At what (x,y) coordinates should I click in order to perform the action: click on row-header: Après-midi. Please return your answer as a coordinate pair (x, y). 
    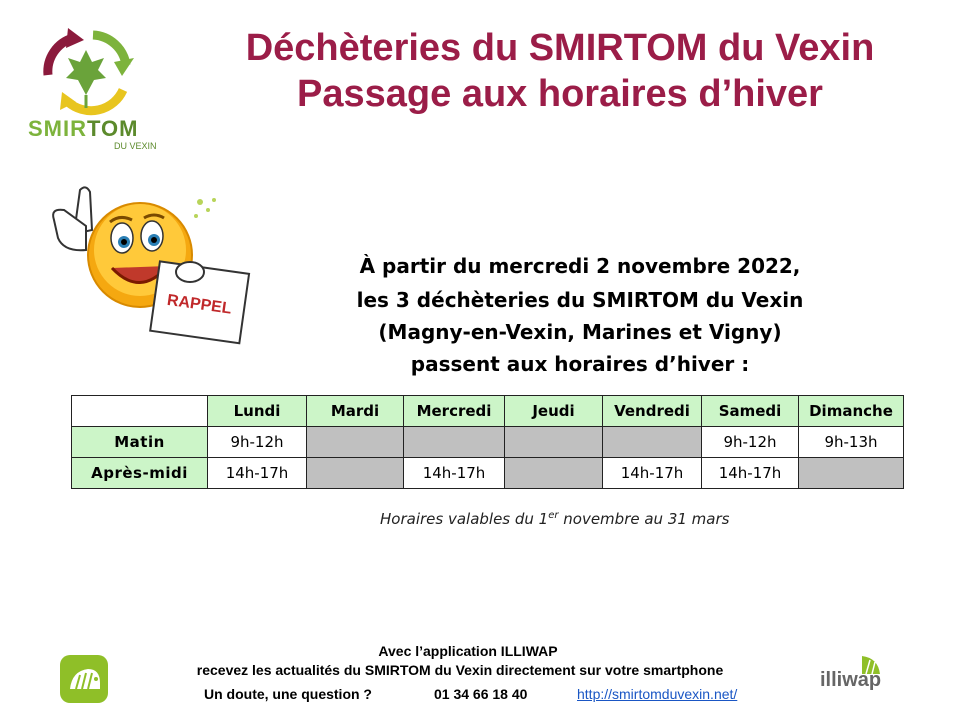
    Looking at the image, I should click on (139, 473).